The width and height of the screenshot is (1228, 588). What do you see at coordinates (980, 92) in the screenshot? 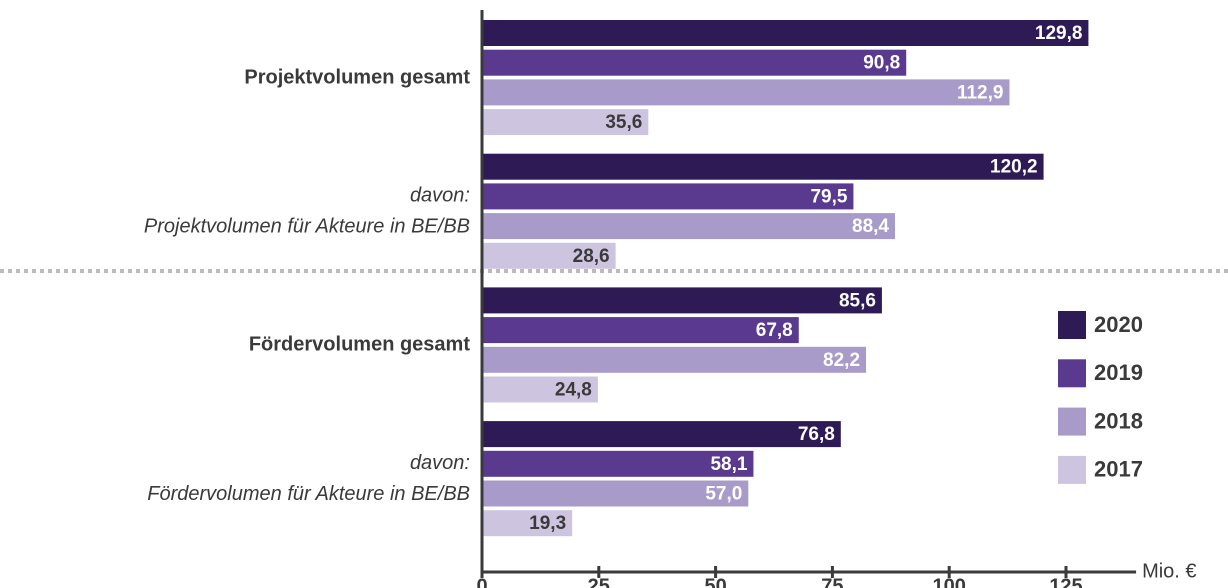
I see `value-label: 112,9` at bounding box center [980, 92].